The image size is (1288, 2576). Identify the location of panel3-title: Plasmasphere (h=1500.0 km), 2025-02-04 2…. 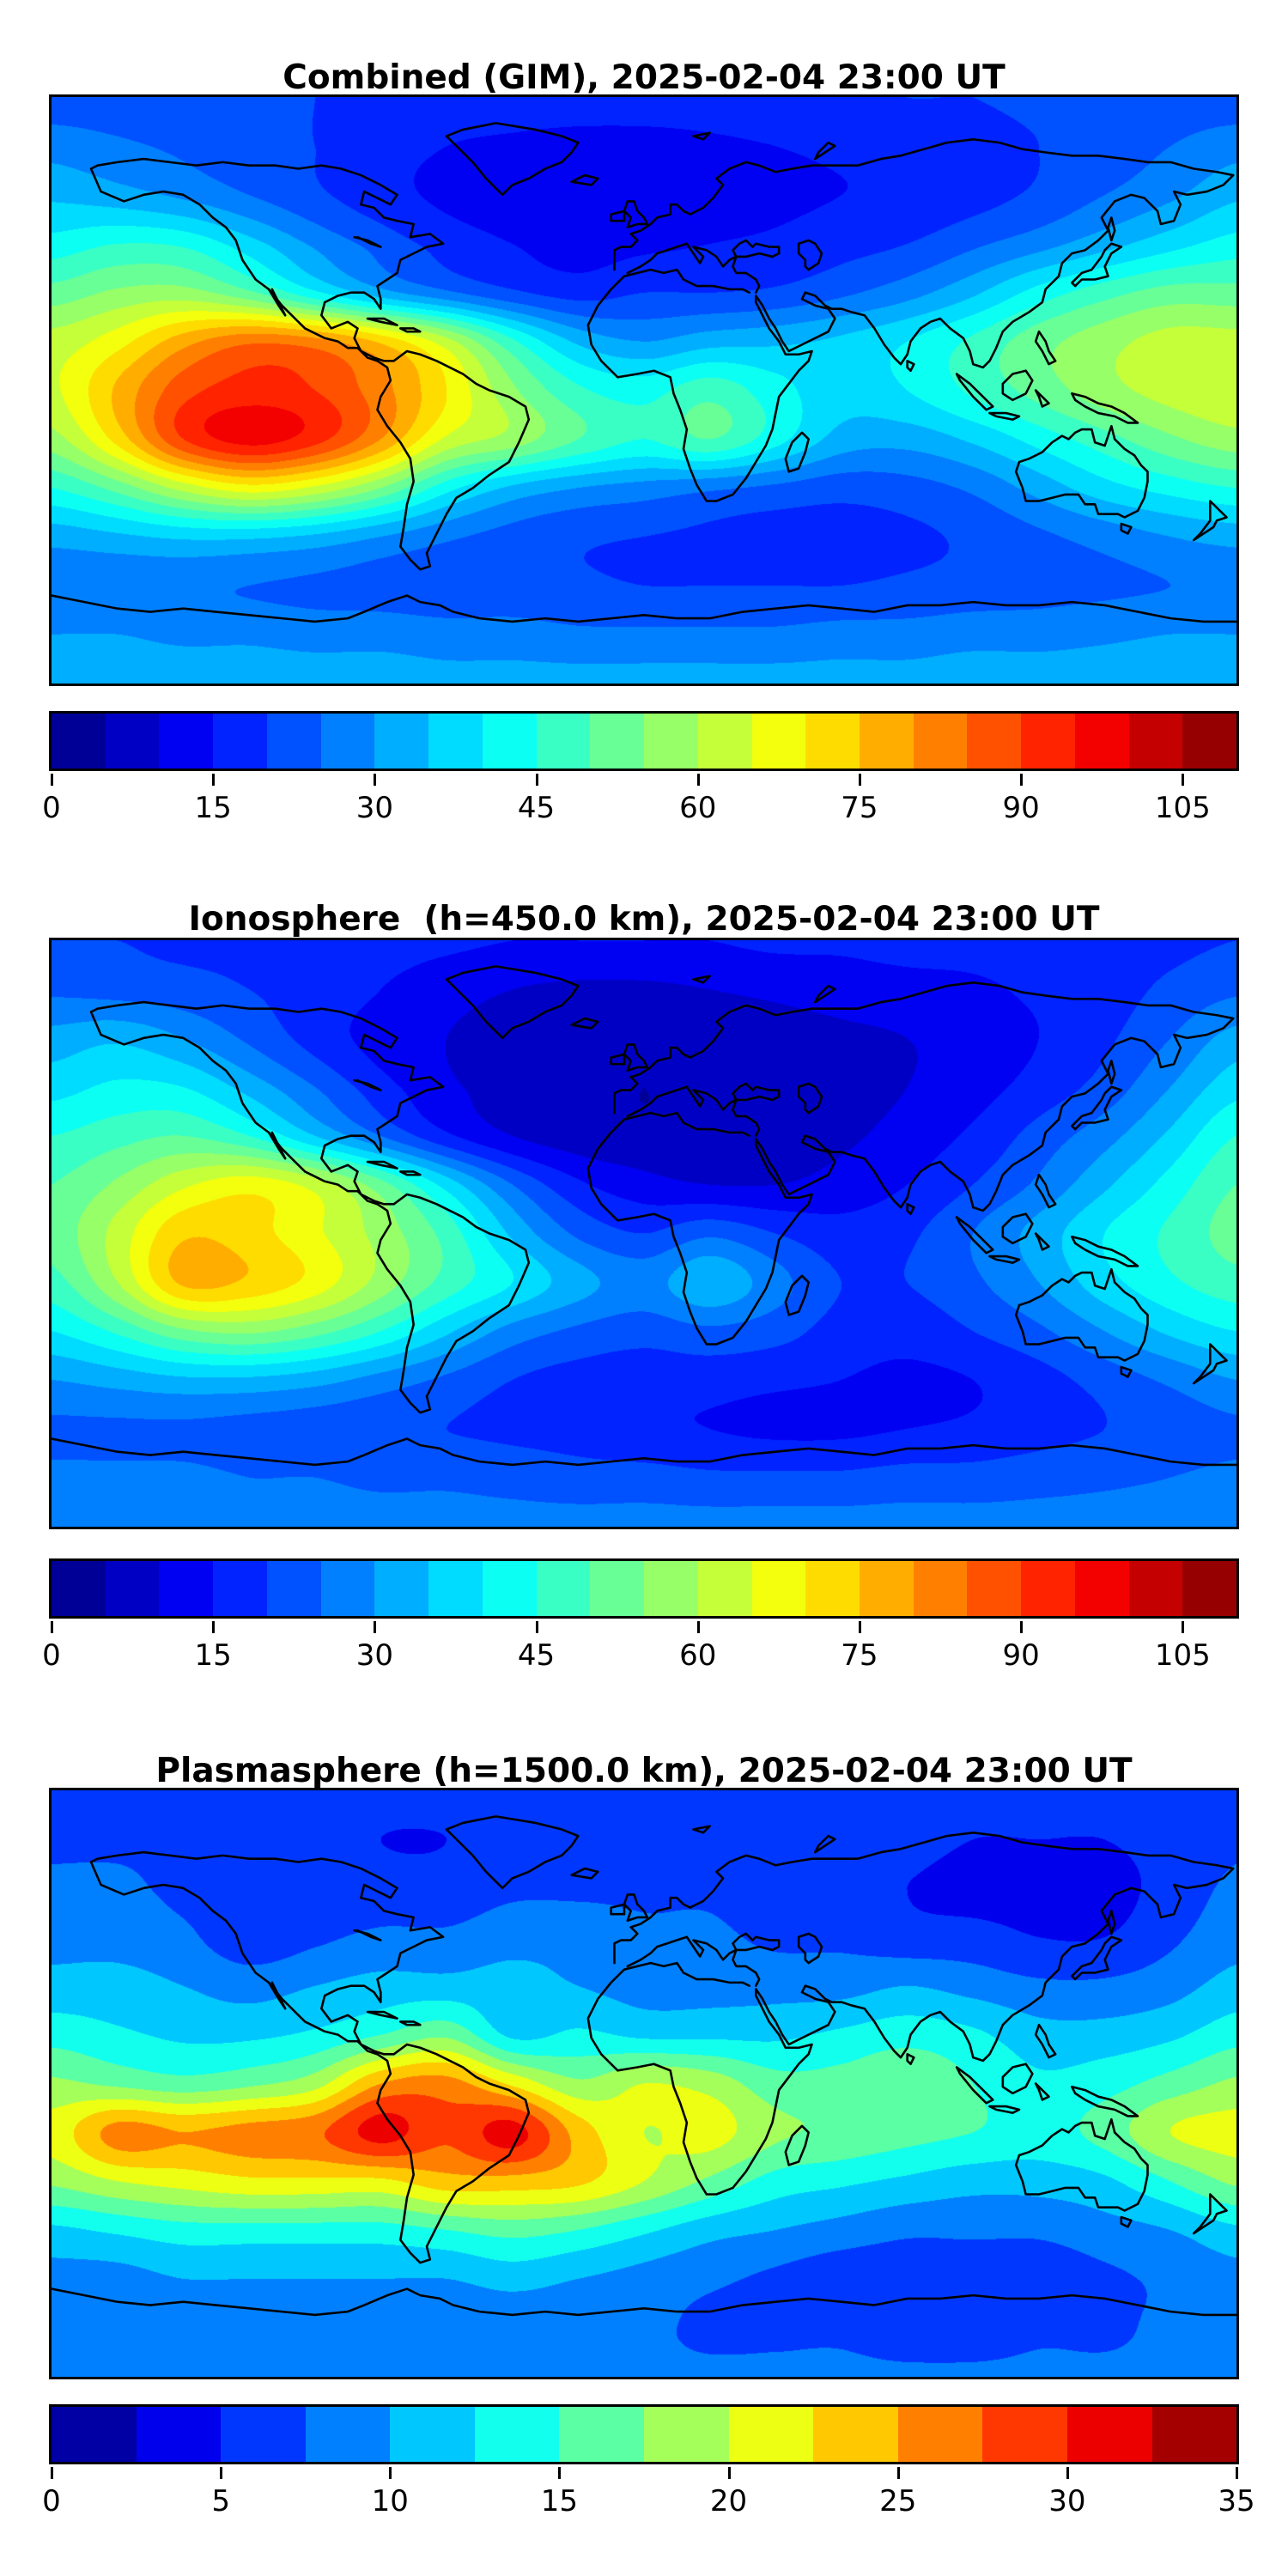
(644, 1771).